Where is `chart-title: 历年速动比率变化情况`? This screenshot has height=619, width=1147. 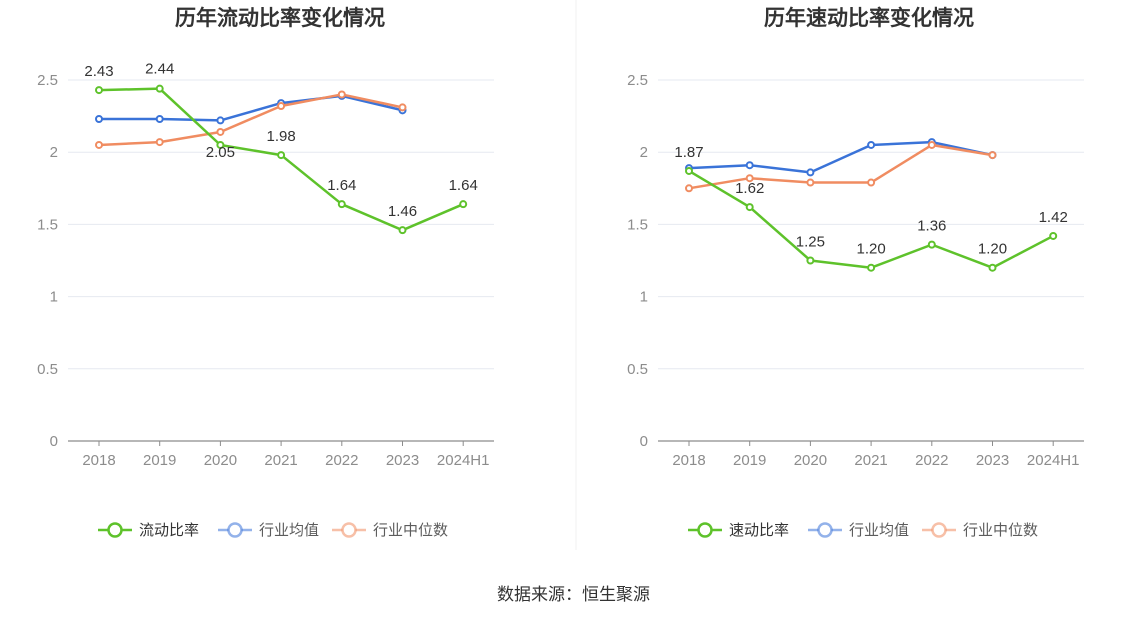
chart-title: 历年速动比率变化情况 is located at coordinates (869, 18).